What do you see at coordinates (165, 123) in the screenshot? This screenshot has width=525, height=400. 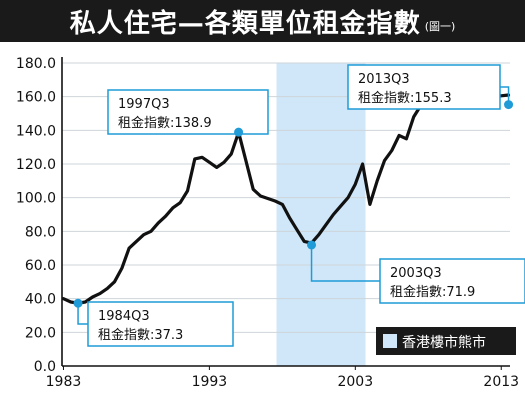 I see `annotation-value: 租金指數:138.9` at bounding box center [165, 123].